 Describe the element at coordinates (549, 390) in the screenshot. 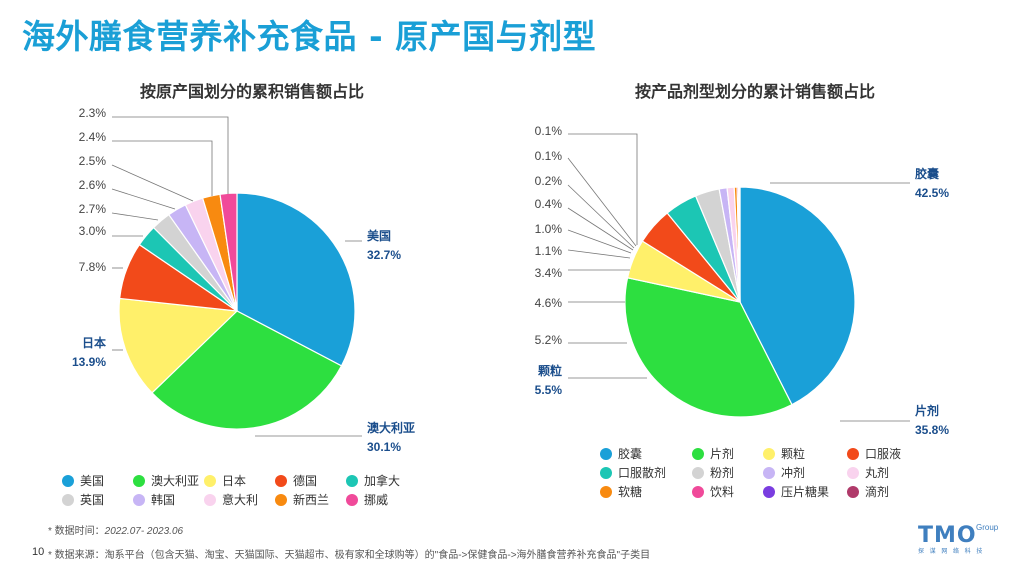

I see `slice-value-label: 5.5%` at that location.